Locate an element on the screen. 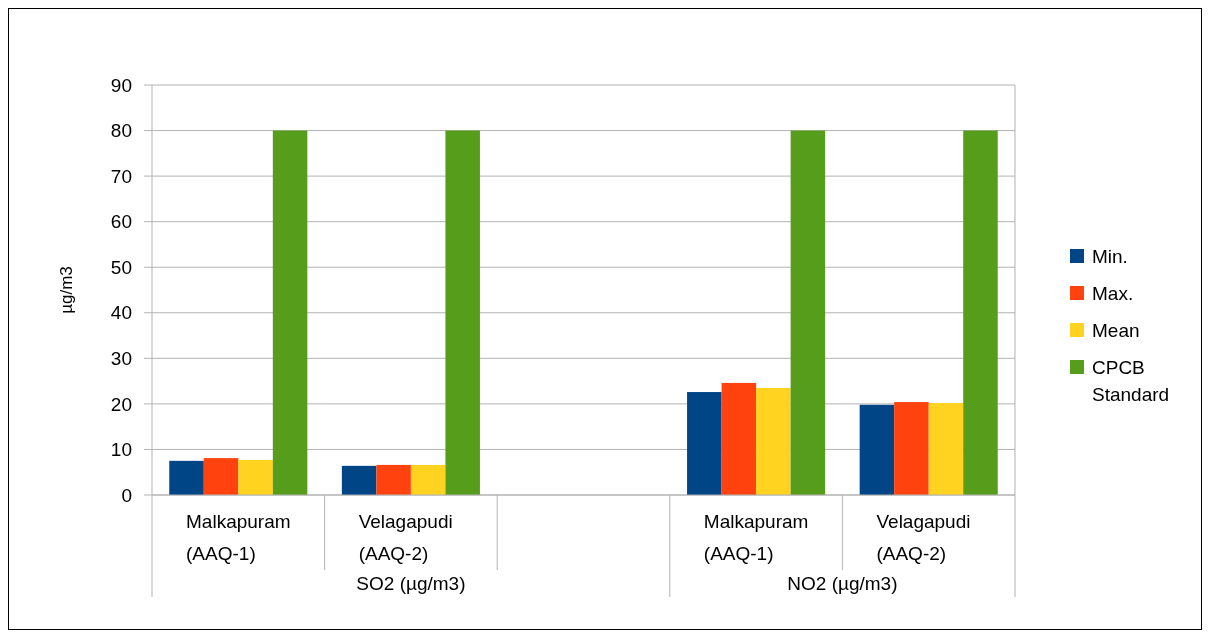 The width and height of the screenshot is (1210, 638). y-tick-label: 70 is located at coordinates (121, 176).